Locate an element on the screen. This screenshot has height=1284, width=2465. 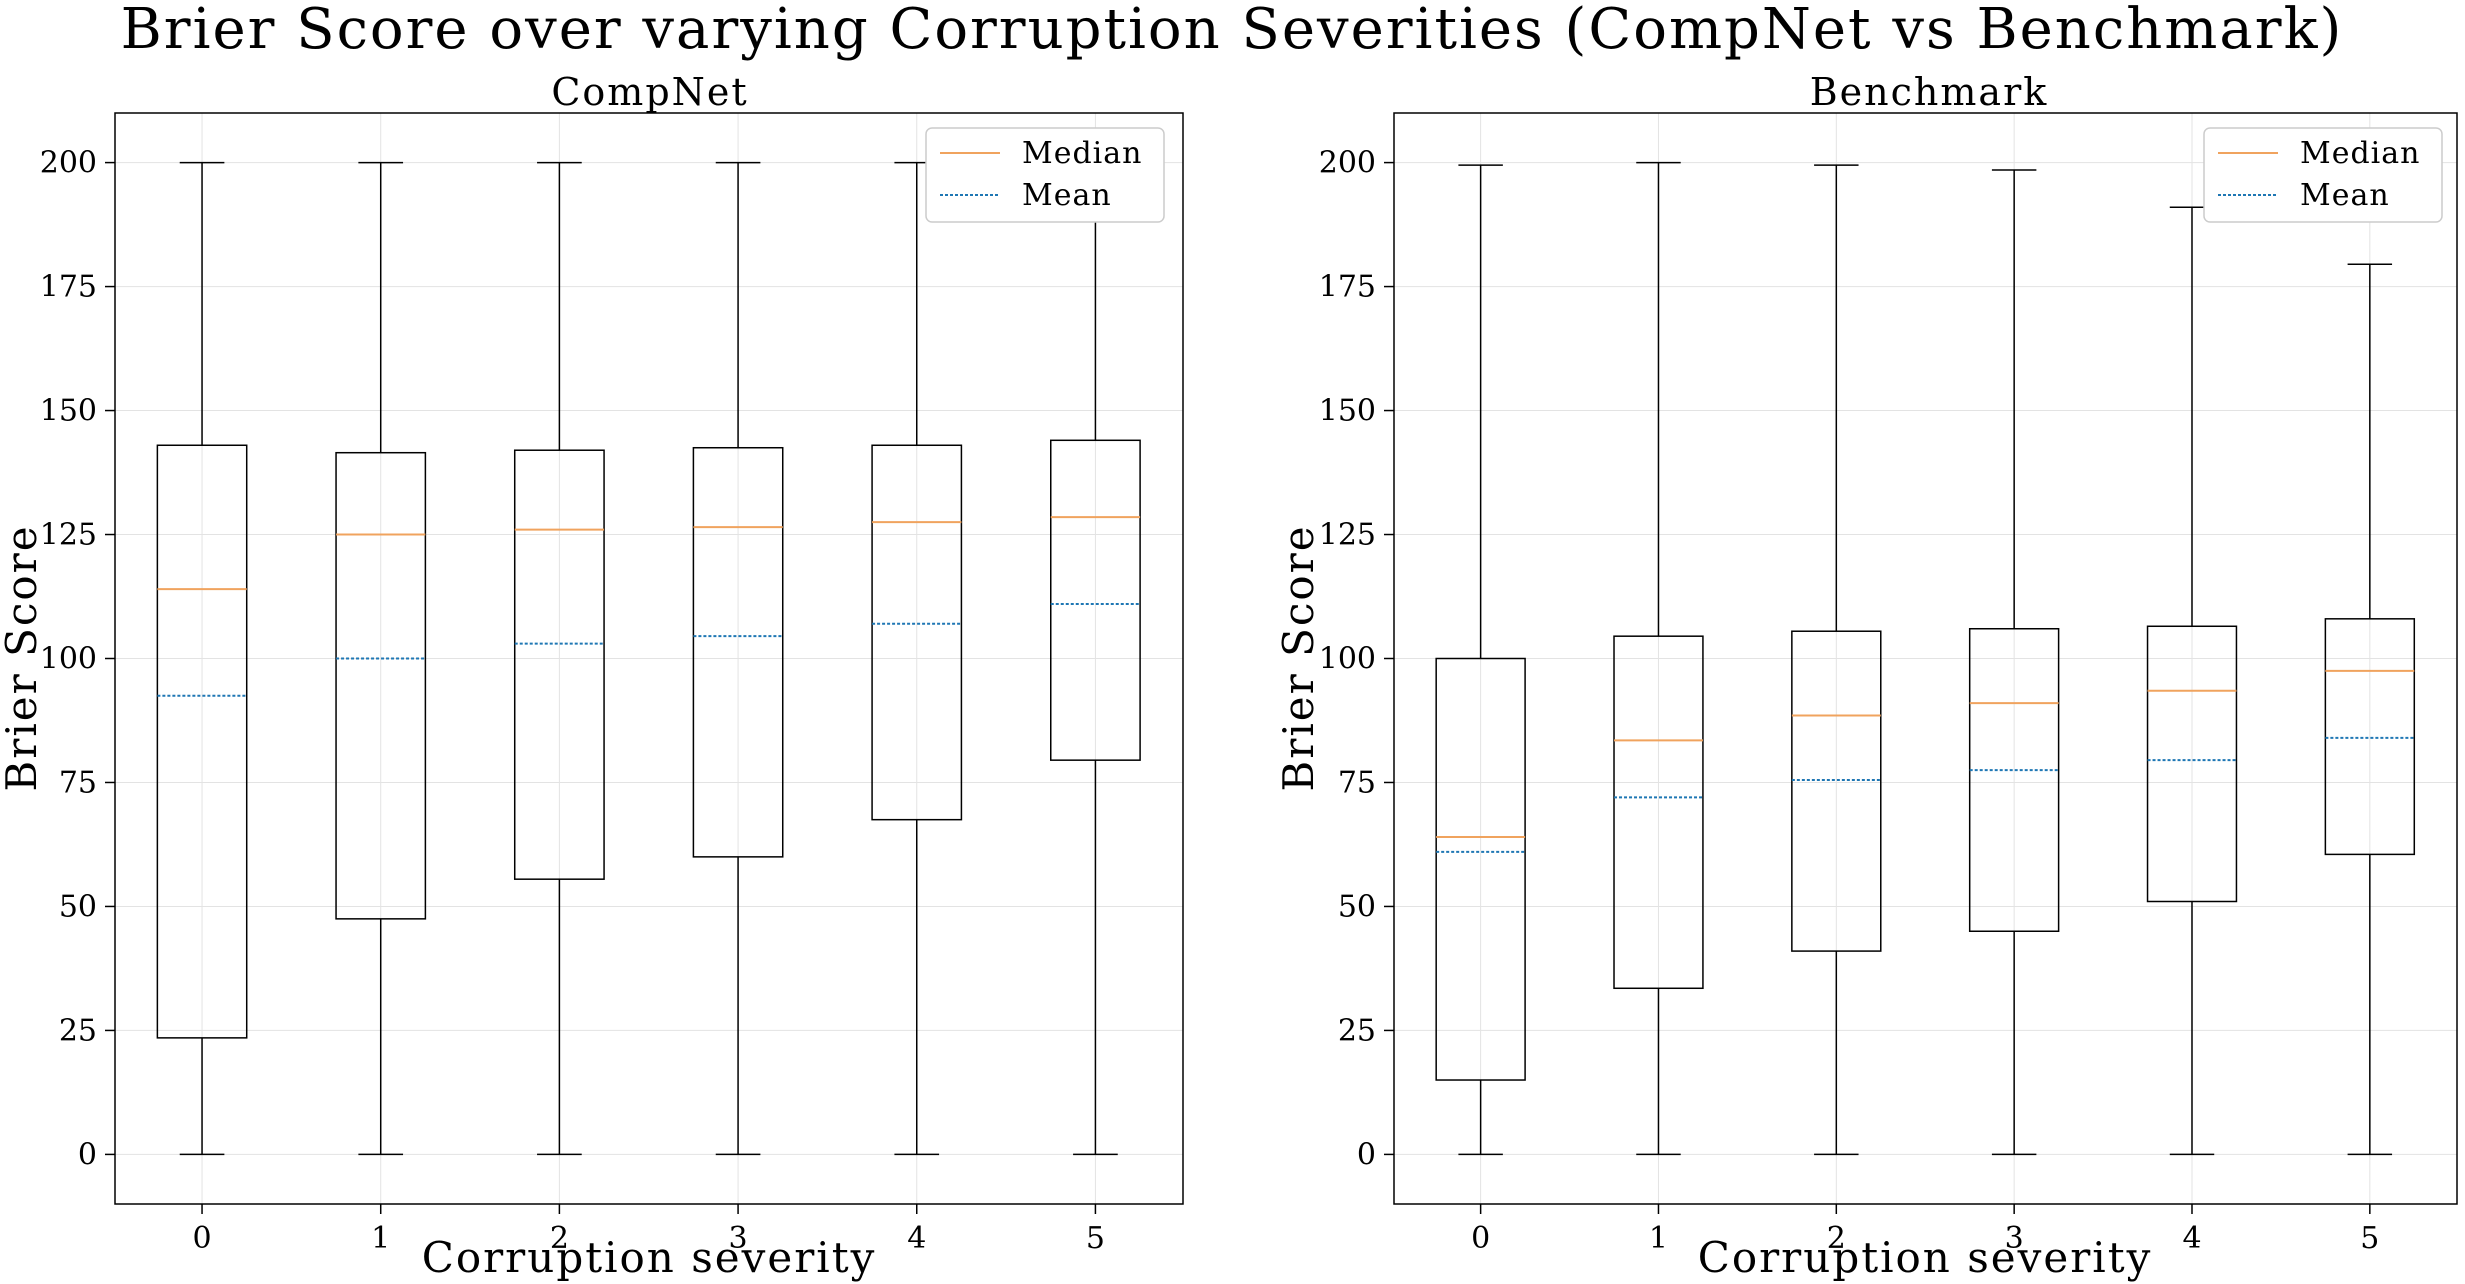
benchmark-y-tick-label: 75 is located at coordinates (1357, 782).